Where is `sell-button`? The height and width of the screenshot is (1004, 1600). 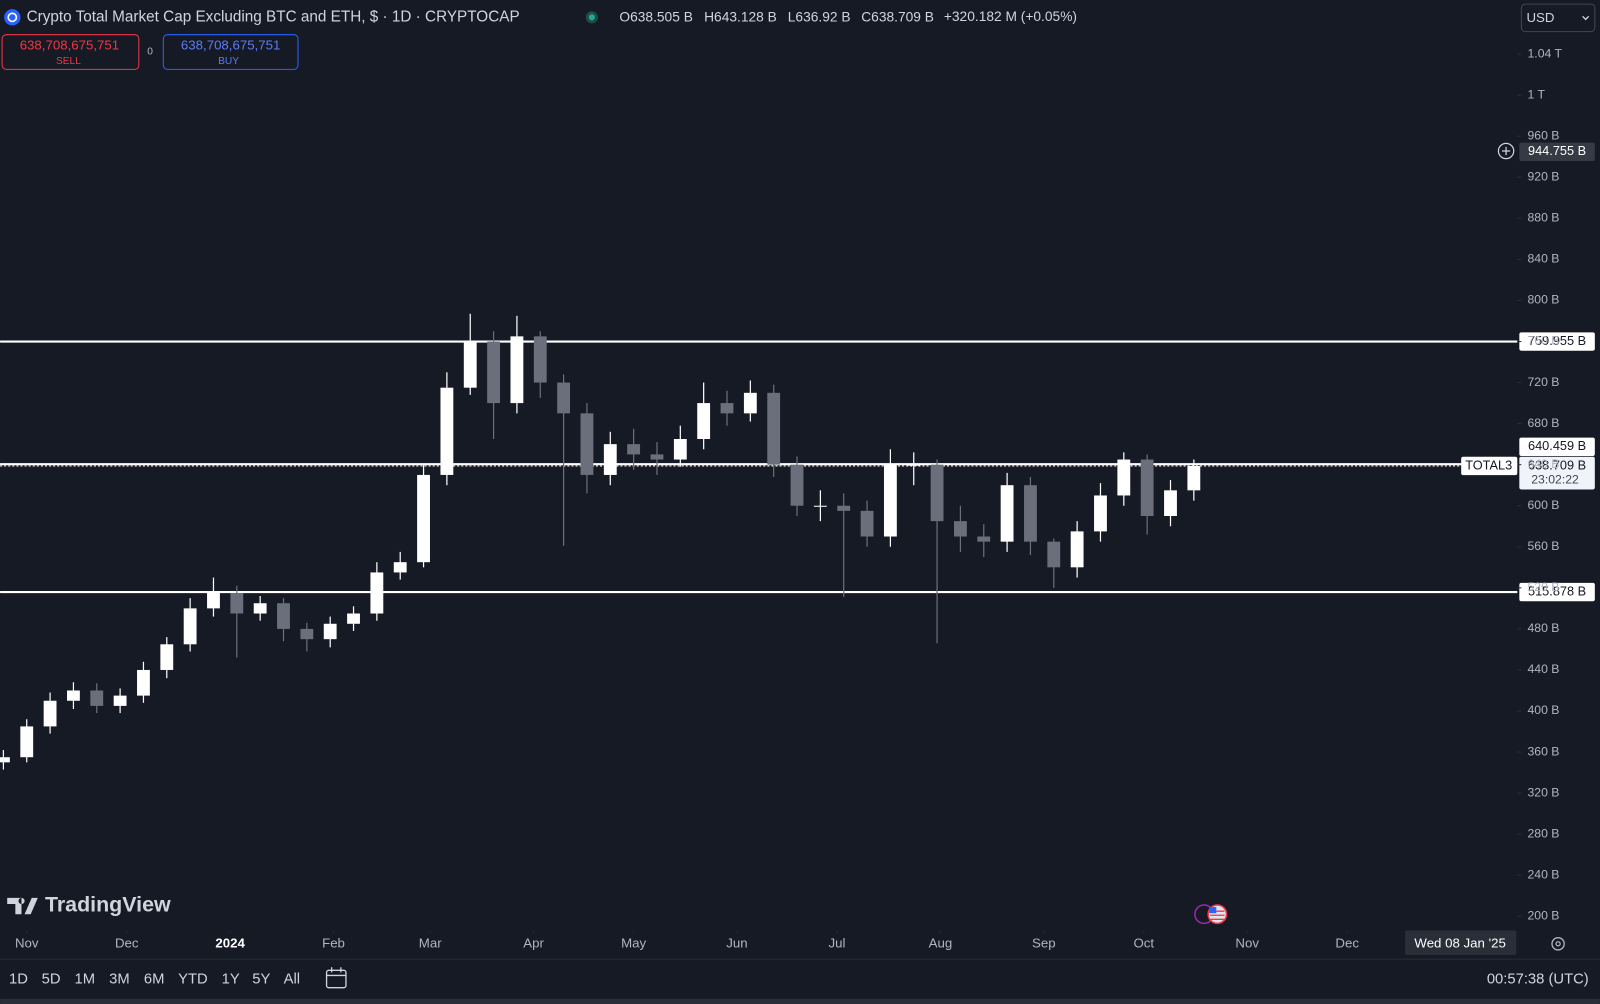 sell-button is located at coordinates (70, 52).